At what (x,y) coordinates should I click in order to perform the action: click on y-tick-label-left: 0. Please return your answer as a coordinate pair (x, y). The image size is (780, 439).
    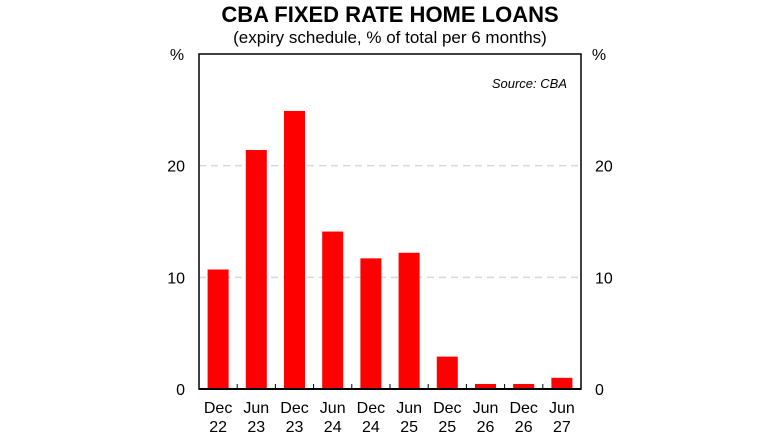
    Looking at the image, I should click on (180, 390).